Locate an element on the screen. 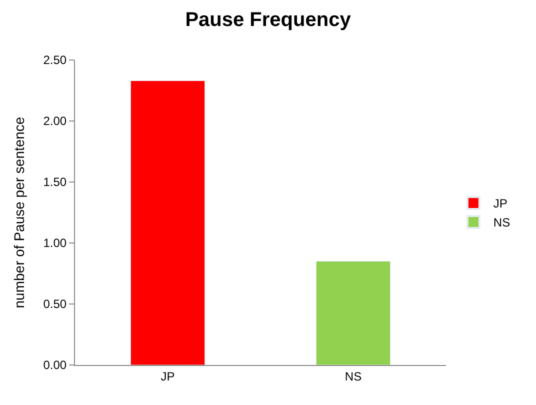  y-tick-label: 0.50 is located at coordinates (55, 304).